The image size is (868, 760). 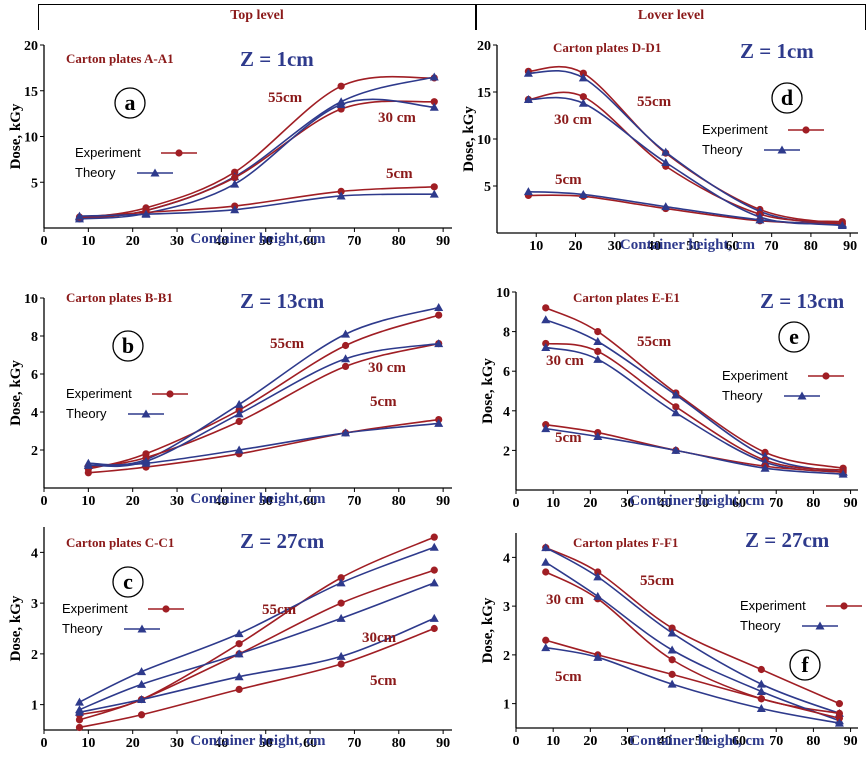 I want to click on y-tick-label: 6, so click(x=34, y=375).